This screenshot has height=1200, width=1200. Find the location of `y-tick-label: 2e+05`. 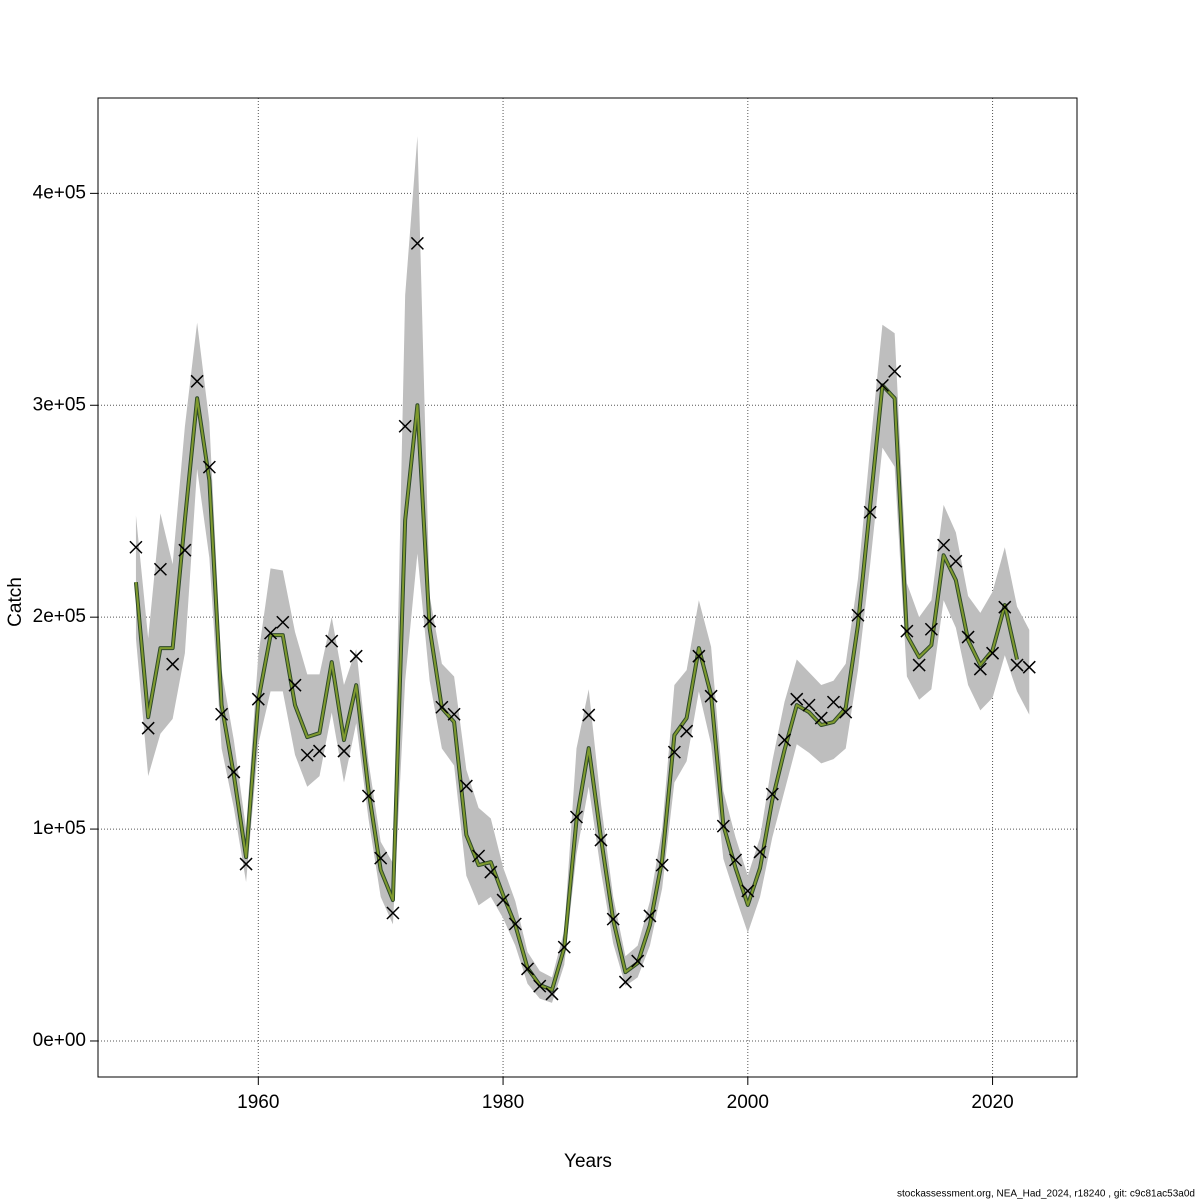

y-tick-label: 2e+05 is located at coordinates (59, 616).